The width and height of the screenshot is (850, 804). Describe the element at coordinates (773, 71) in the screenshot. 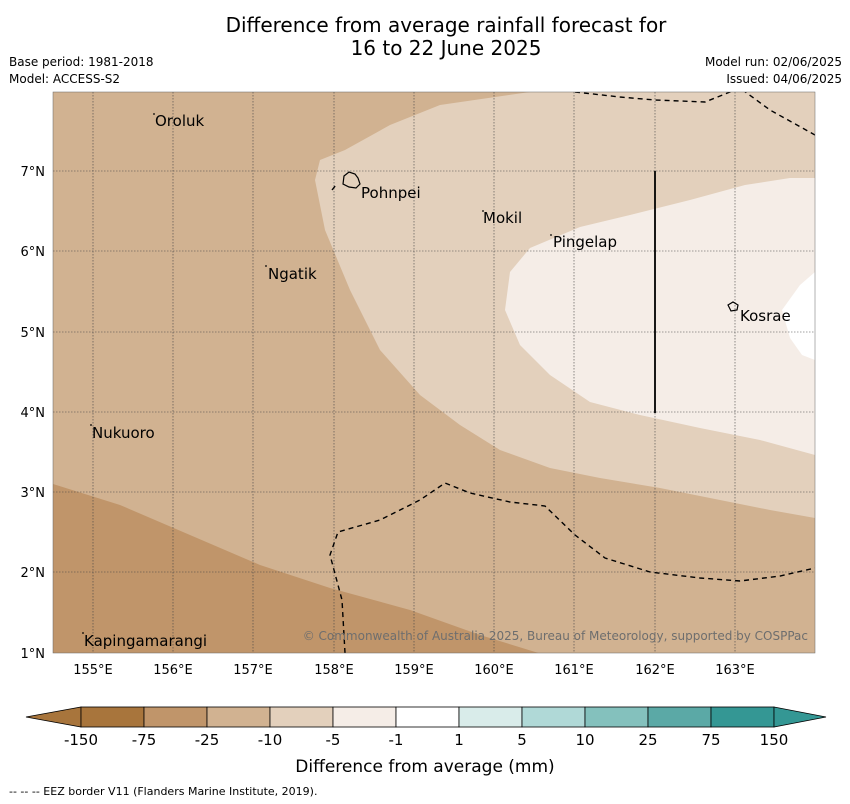

I see `meta-right: Model run: 02/06/2025 Issued: 04/06/2025` at that location.